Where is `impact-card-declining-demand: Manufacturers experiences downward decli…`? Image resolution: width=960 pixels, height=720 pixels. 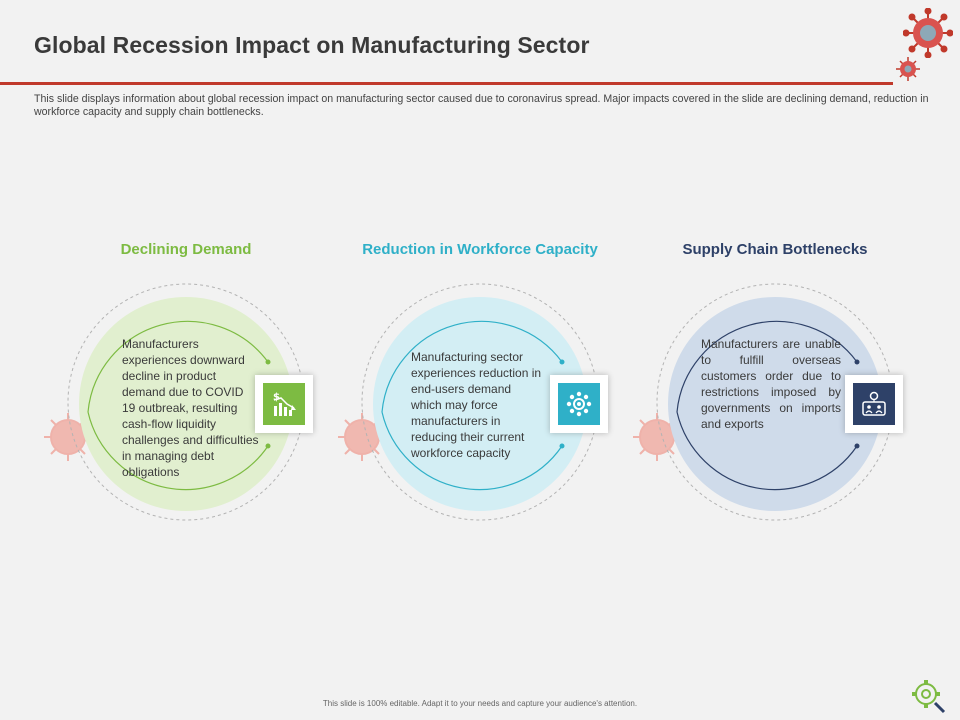 impact-card-declining-demand: Manufacturers experiences downward decli… is located at coordinates (186, 402).